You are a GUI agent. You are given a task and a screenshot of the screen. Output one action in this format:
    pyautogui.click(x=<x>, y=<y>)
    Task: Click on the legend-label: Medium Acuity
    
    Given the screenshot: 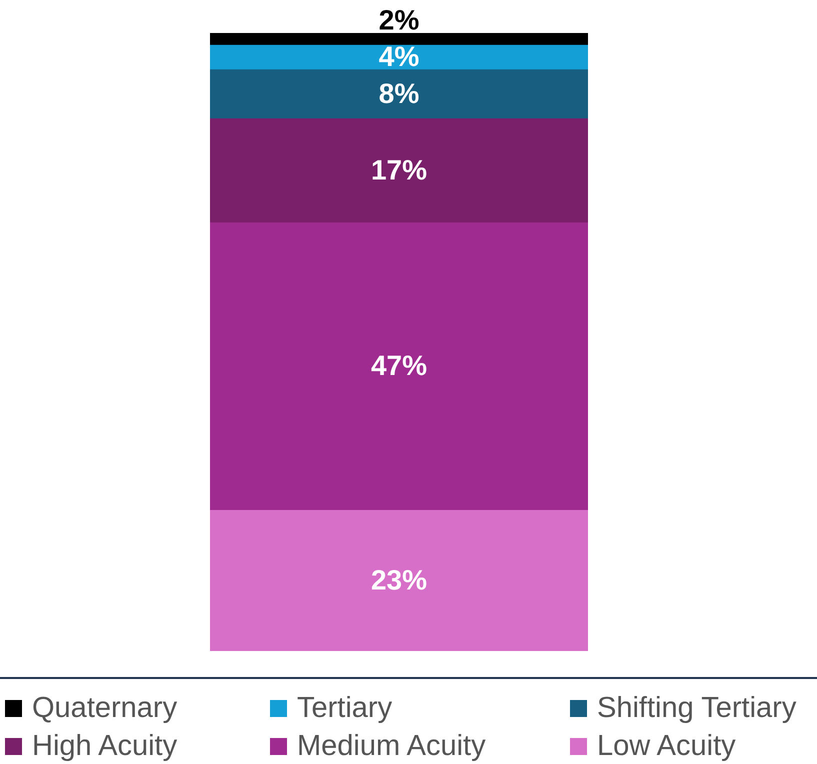 What is the action you would take?
    pyautogui.click(x=391, y=746)
    